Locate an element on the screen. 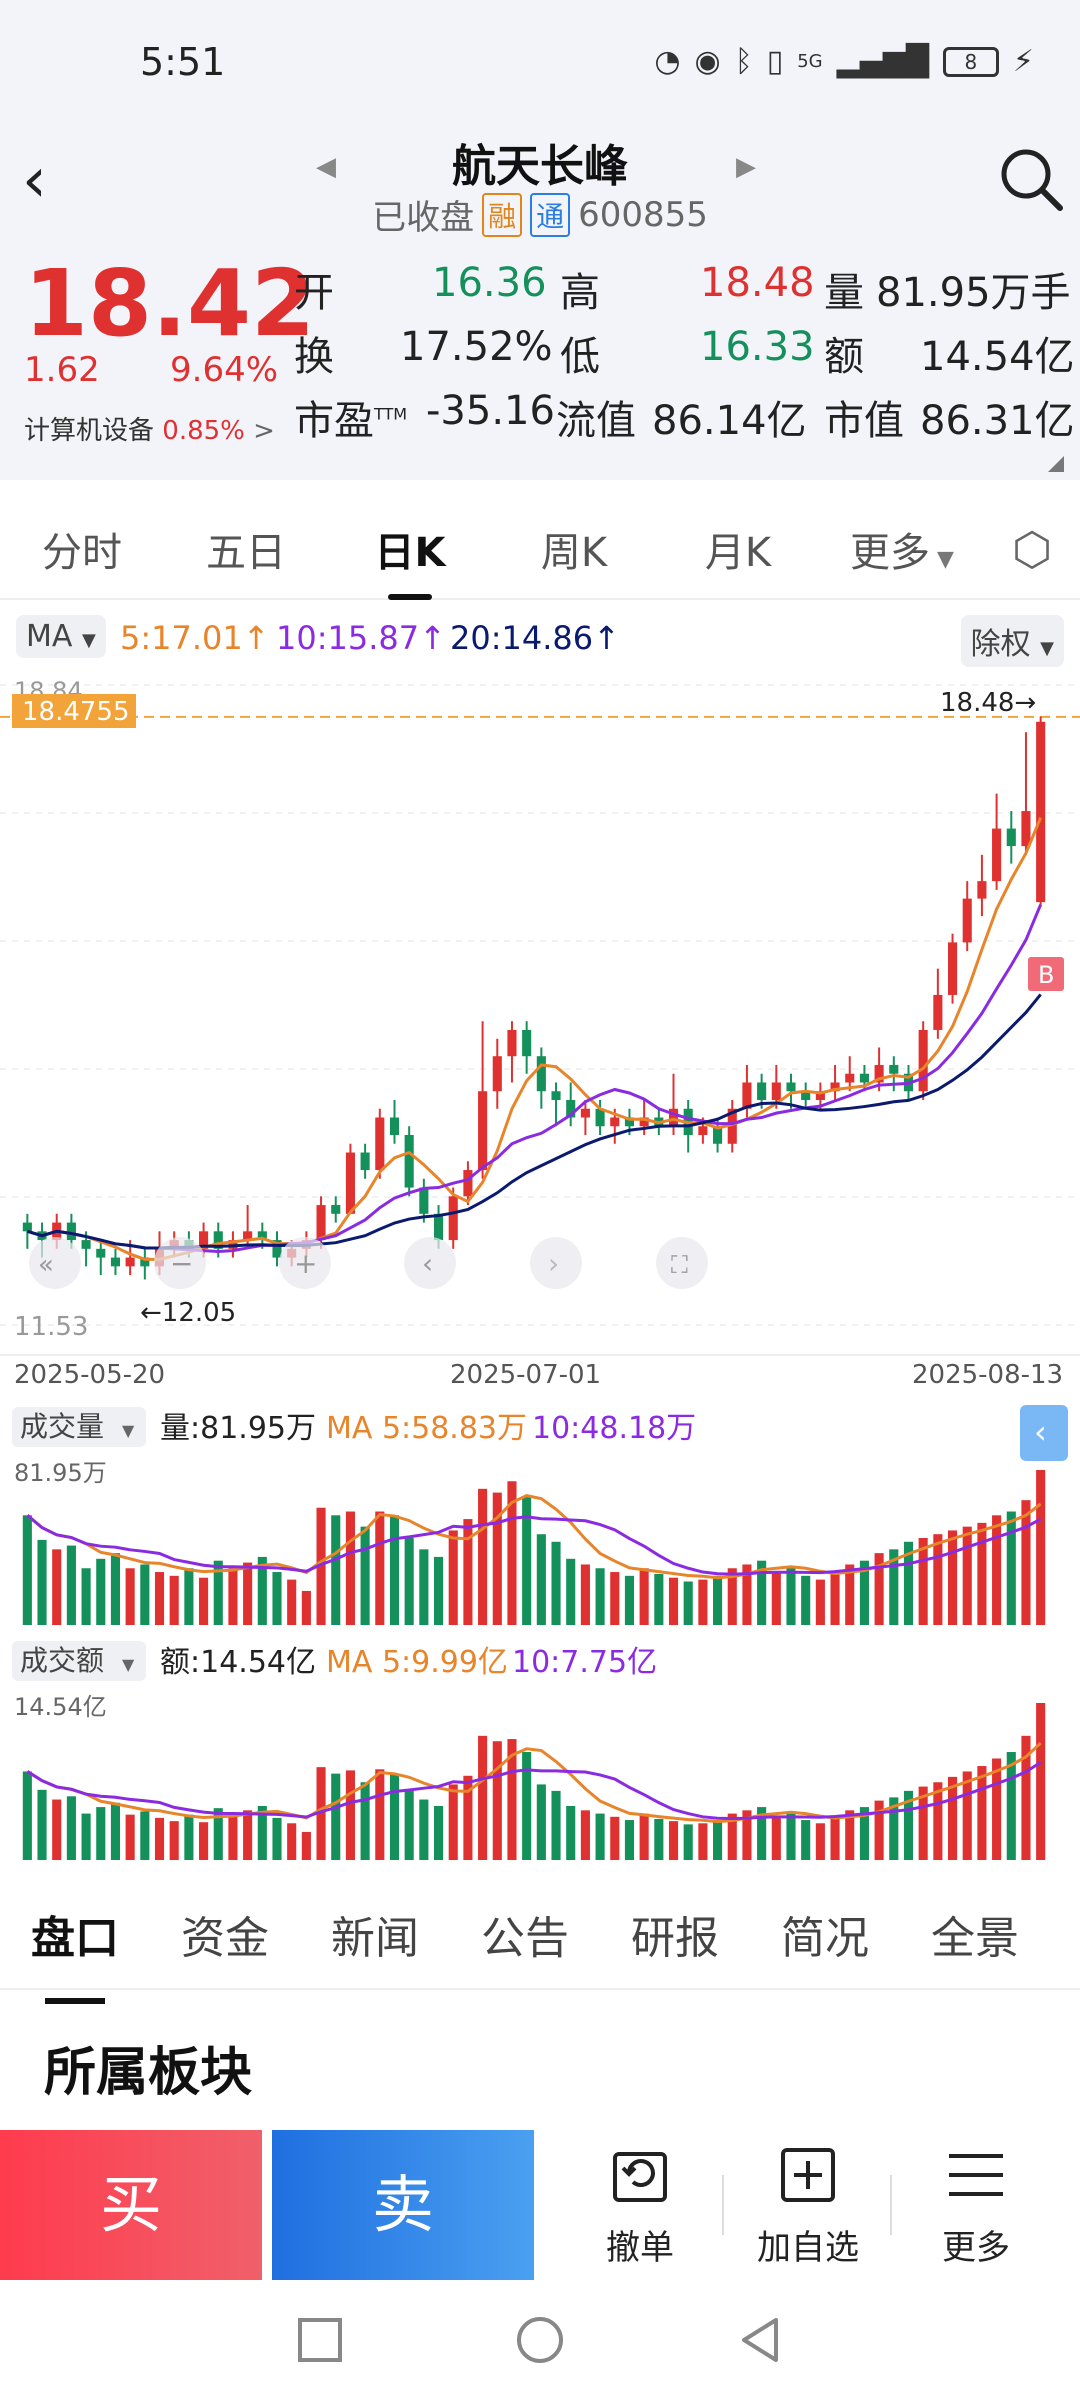 The width and height of the screenshot is (1080, 2400). pe-label: 市盈TTM is located at coordinates (351, 421).